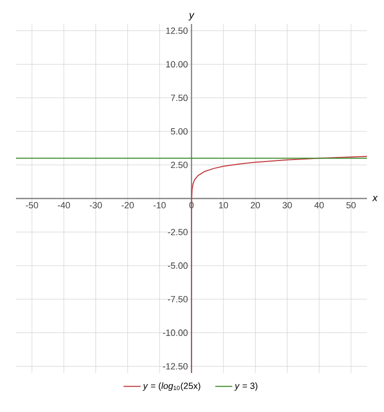 This screenshot has height=412, width=384. What do you see at coordinates (128, 205) in the screenshot?
I see `x-tick-label: -20` at bounding box center [128, 205].